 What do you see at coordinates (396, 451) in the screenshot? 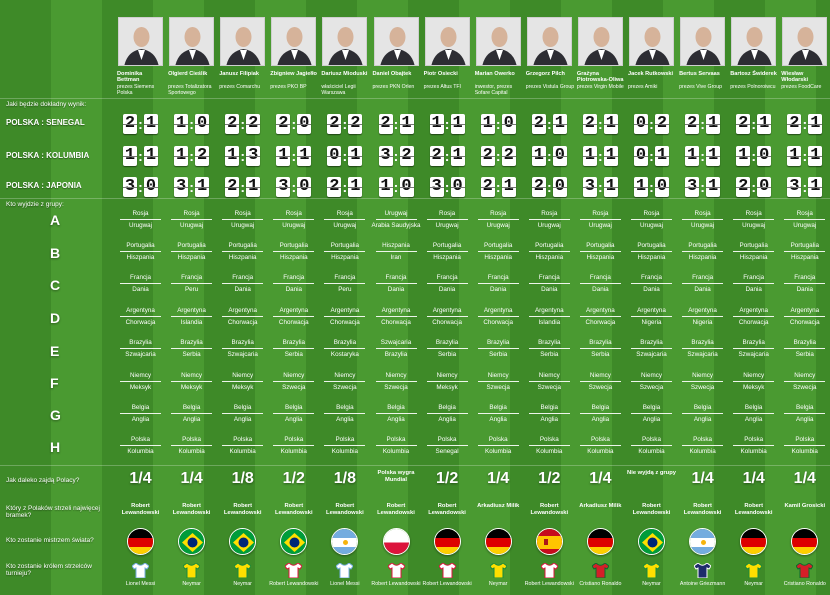
I see `group-runner-up: Kolumbia` at bounding box center [396, 451].